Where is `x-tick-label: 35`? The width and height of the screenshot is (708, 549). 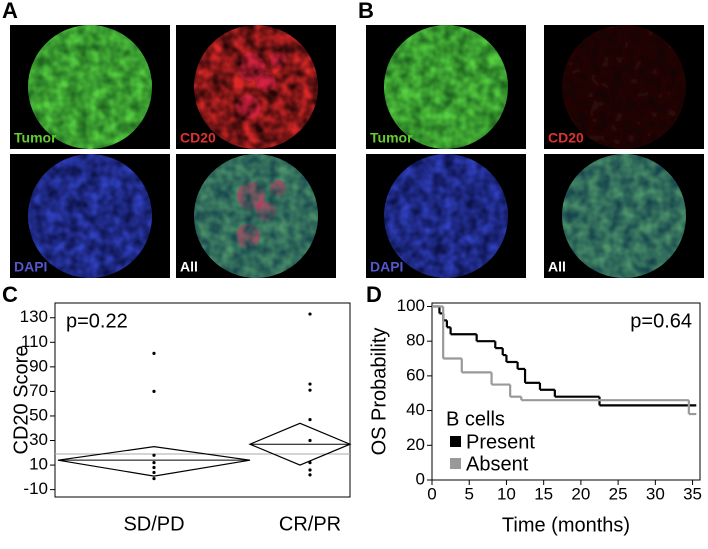 x-tick-label: 35 is located at coordinates (692, 493).